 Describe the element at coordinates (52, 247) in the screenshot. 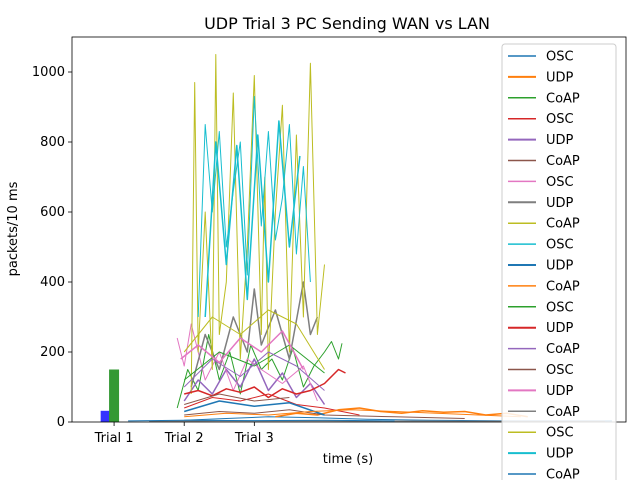

I see `y-axis: 0 200 400 600 800 1000` at that location.